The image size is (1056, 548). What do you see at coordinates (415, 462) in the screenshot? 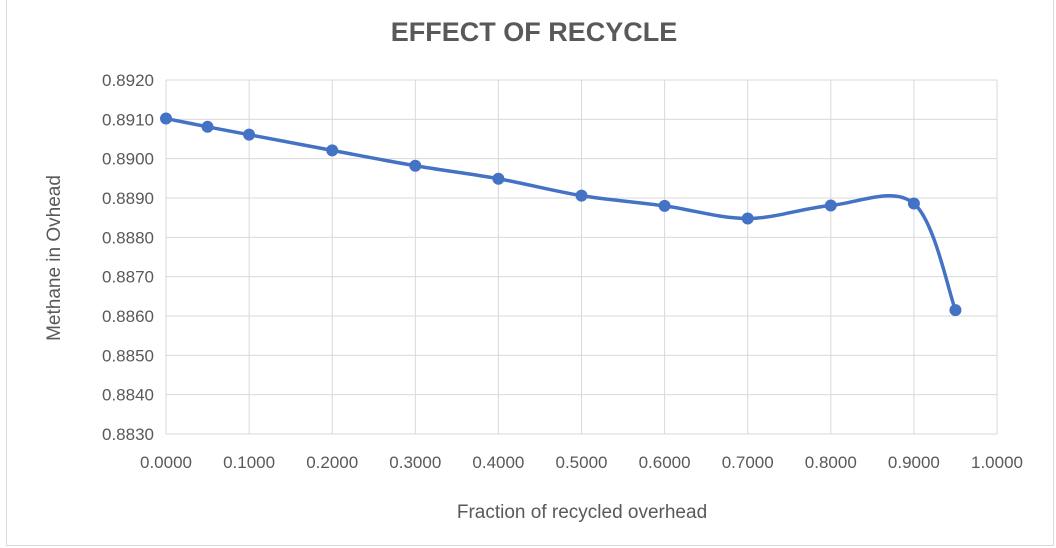
I see `x-tick-label: 0.3000` at bounding box center [415, 462].